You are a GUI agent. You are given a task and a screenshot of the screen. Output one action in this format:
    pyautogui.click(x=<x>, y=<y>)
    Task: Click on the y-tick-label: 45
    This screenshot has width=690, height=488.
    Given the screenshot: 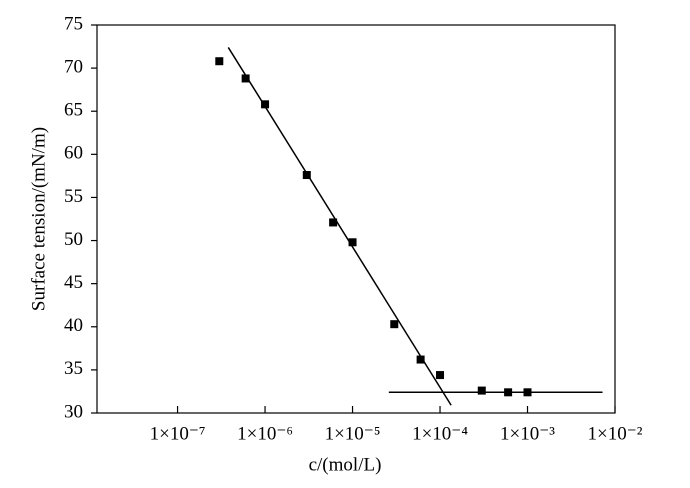 What is the action you would take?
    pyautogui.click(x=73, y=282)
    